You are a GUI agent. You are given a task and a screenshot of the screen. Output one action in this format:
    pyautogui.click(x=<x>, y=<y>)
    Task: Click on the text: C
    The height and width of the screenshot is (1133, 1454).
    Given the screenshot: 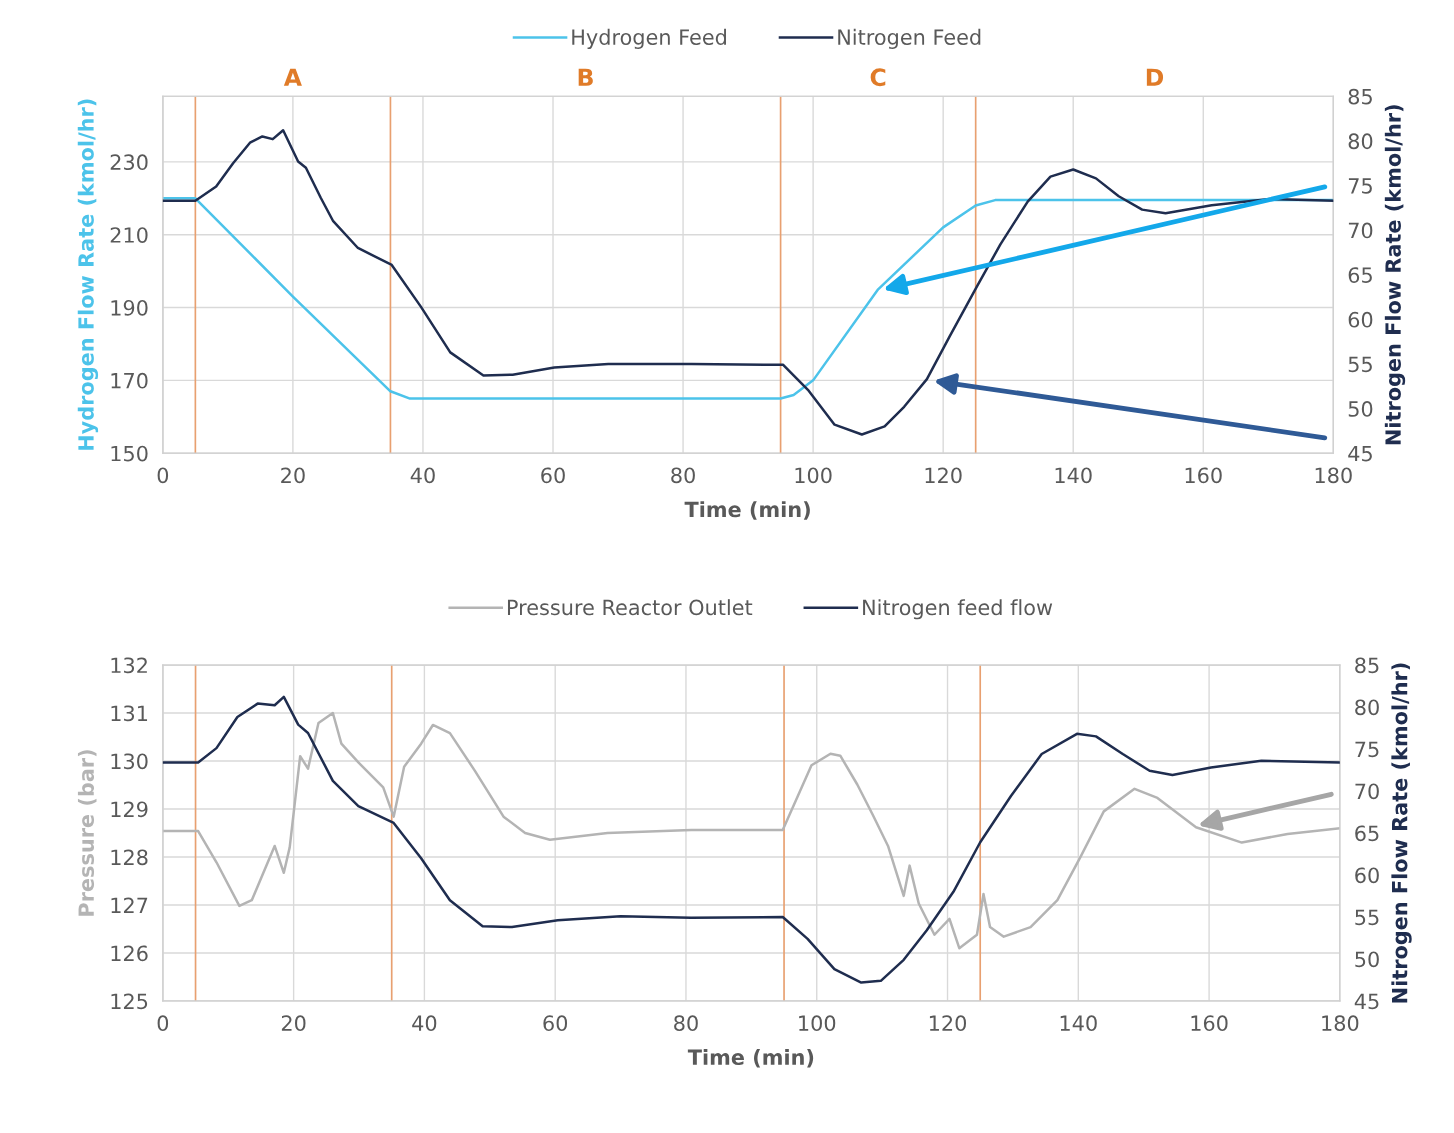 What is the action you would take?
    pyautogui.click(x=878, y=77)
    